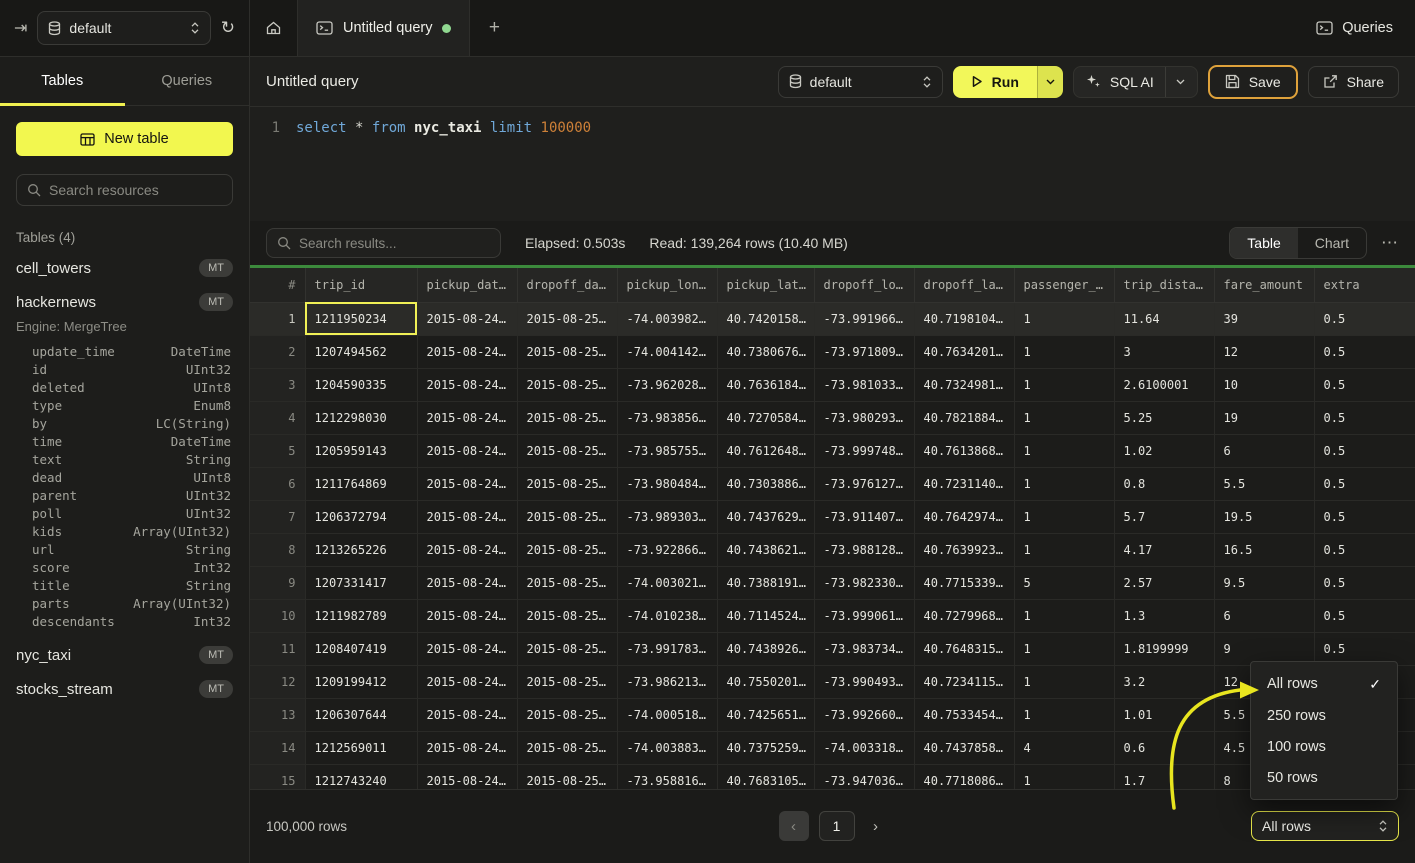 Image resolution: width=1415 pixels, height=863 pixels. What do you see at coordinates (1264, 550) in the screenshot?
I see `table-cell: 16.5` at bounding box center [1264, 550].